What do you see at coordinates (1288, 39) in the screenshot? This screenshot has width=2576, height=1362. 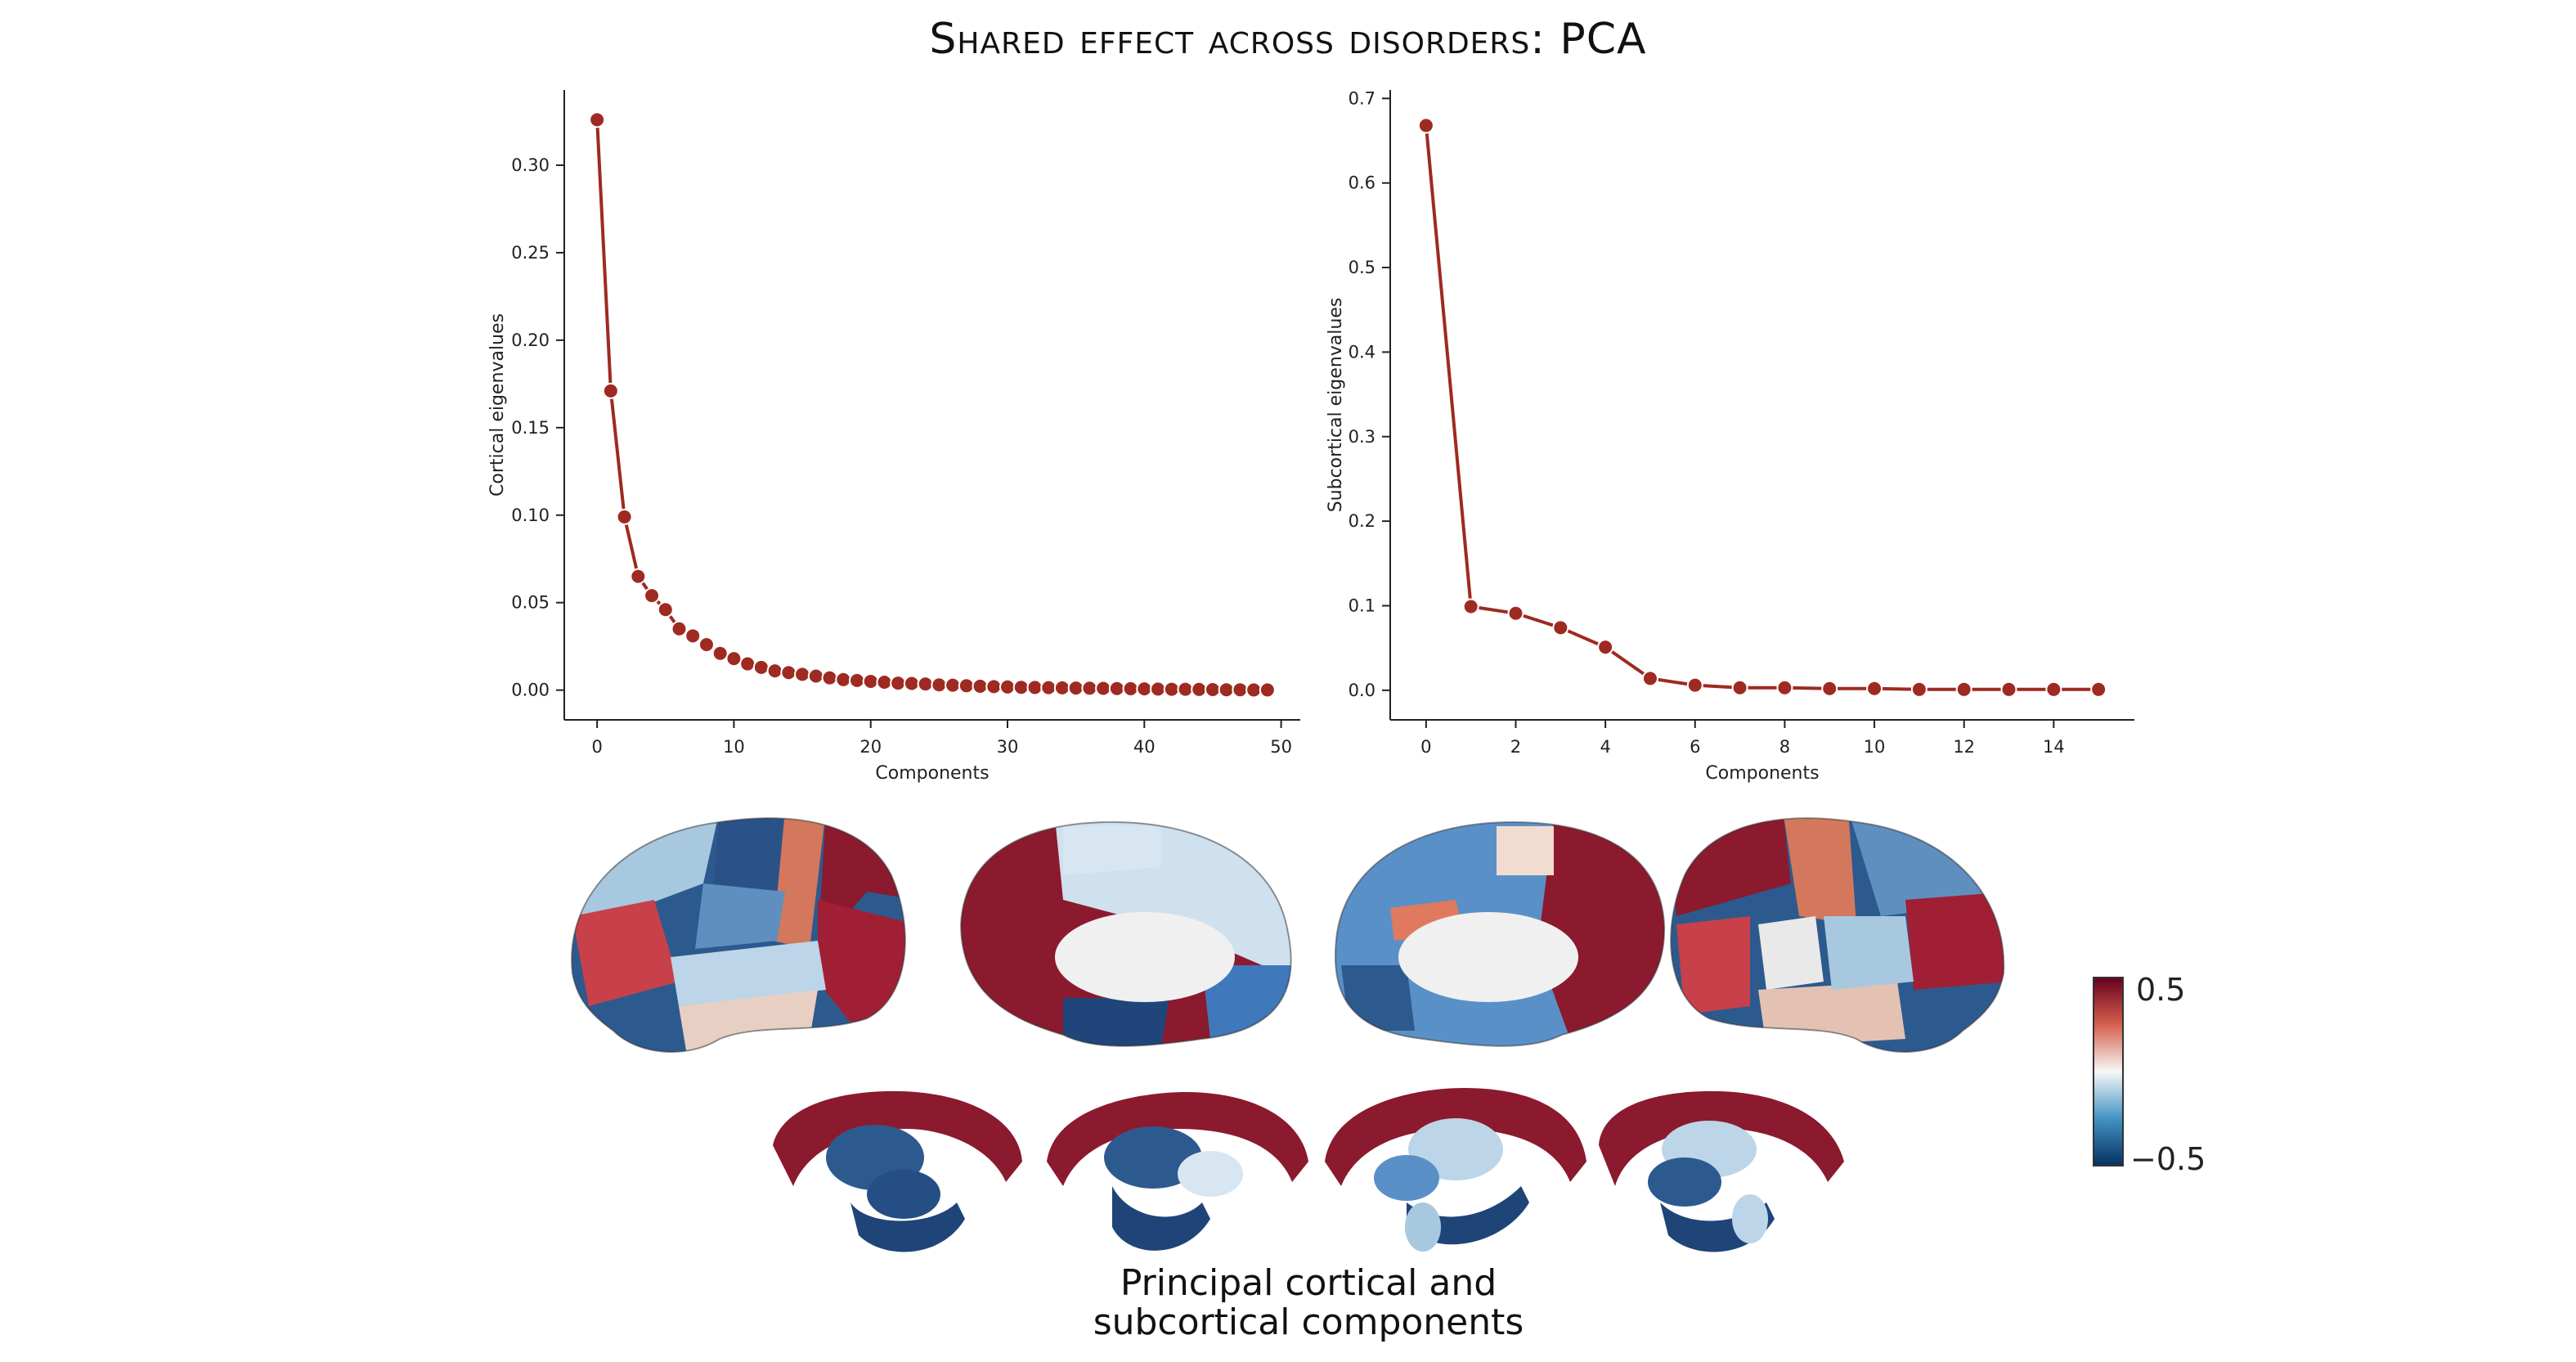 I see `figure-title: Shared effect across disorders: PCA` at bounding box center [1288, 39].